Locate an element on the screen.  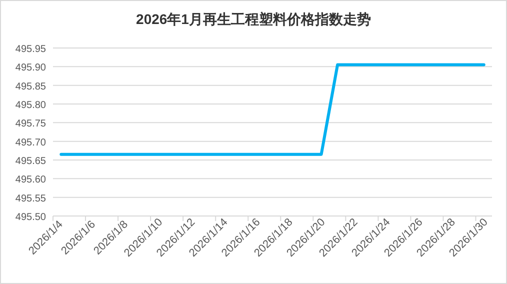
title: 2026年1月再生工程塑料价格指数走势 is located at coordinates (253, 19).